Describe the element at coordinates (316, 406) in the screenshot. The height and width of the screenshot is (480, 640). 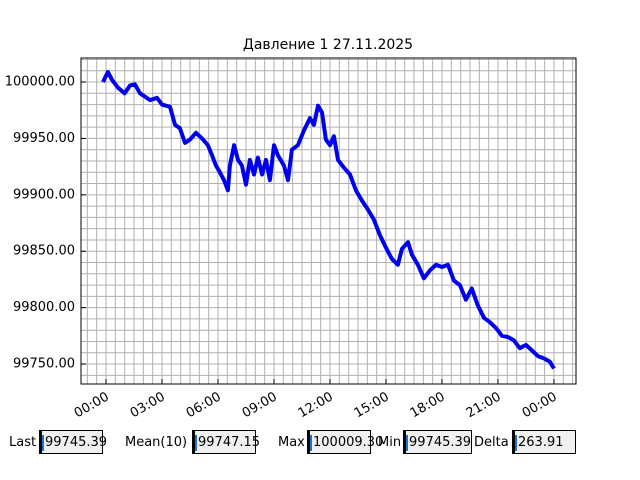
I see `x-tick-label: 12:00` at that location.